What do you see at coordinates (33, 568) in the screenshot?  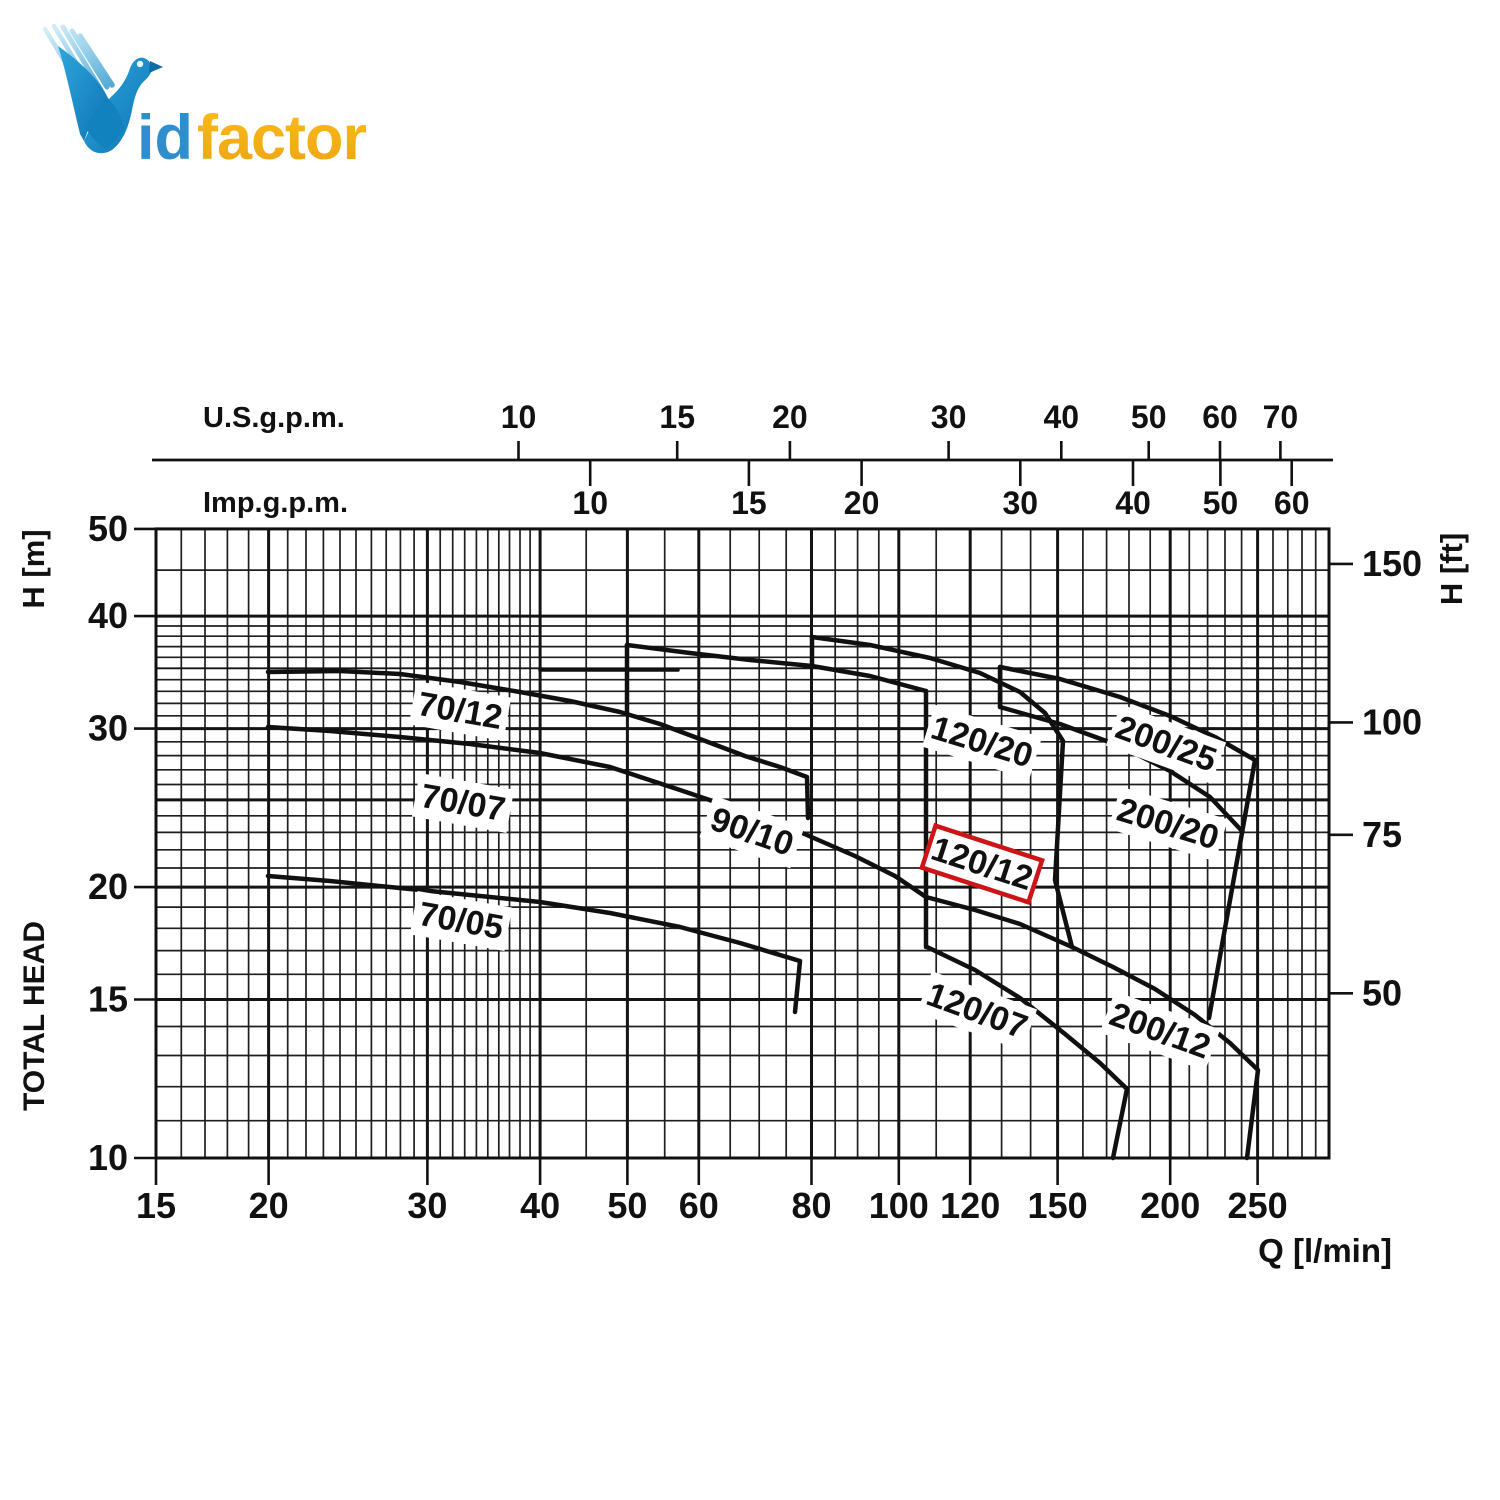 I see `svg-text: H [m]` at bounding box center [33, 568].